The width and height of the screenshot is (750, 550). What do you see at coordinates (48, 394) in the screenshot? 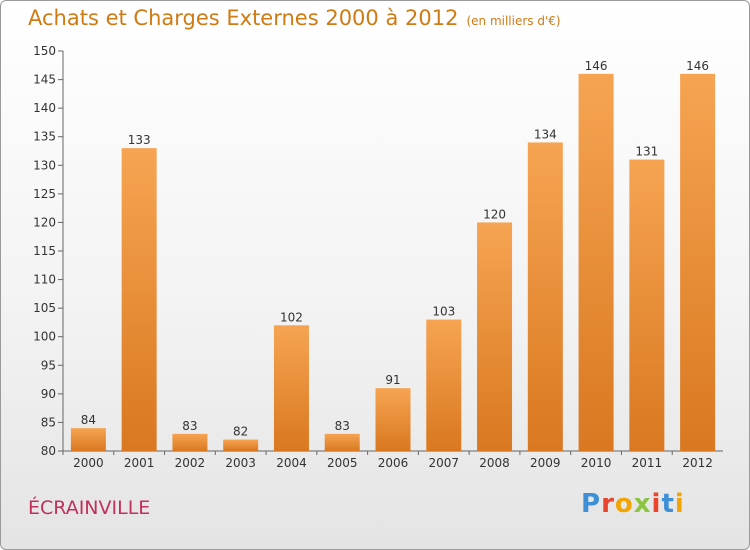
I see `y-tick-label: 90` at bounding box center [48, 394].